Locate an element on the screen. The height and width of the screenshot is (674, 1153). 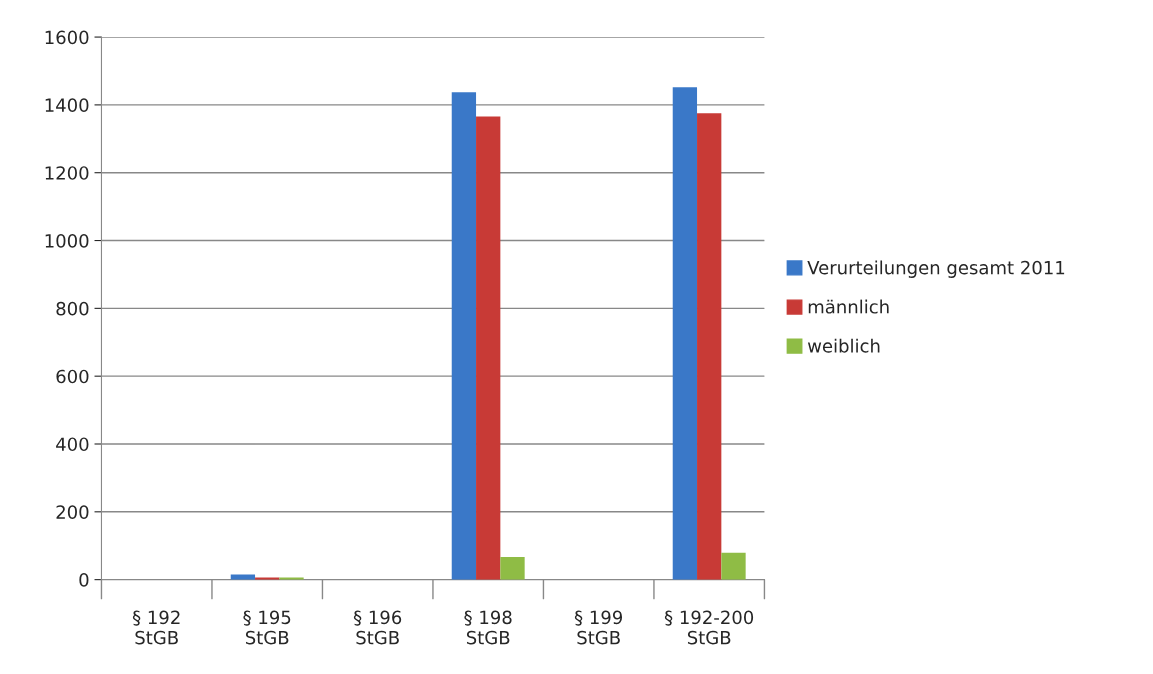
y-tick-label: 1400 is located at coordinates (67, 105).